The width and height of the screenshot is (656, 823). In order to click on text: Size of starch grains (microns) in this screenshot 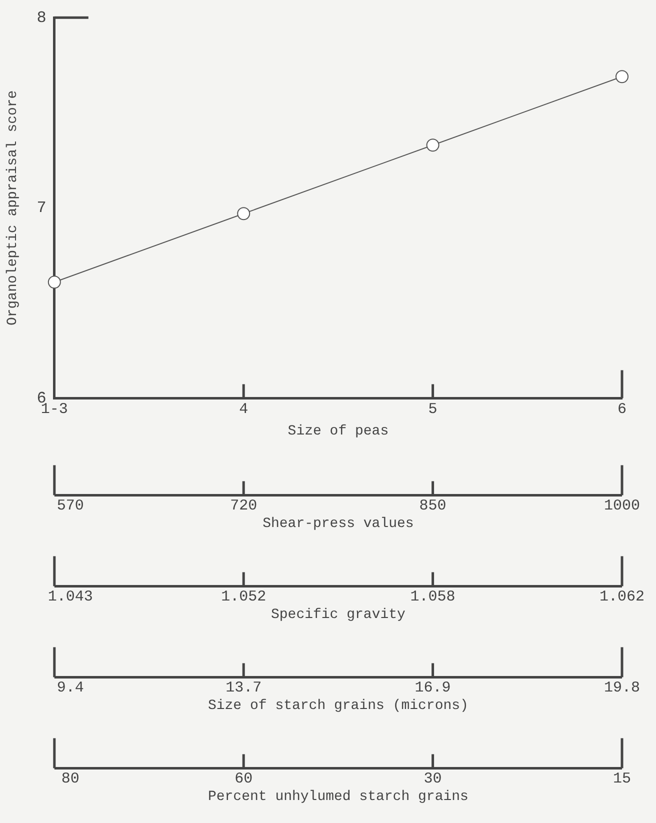, I will do `click(338, 706)`.